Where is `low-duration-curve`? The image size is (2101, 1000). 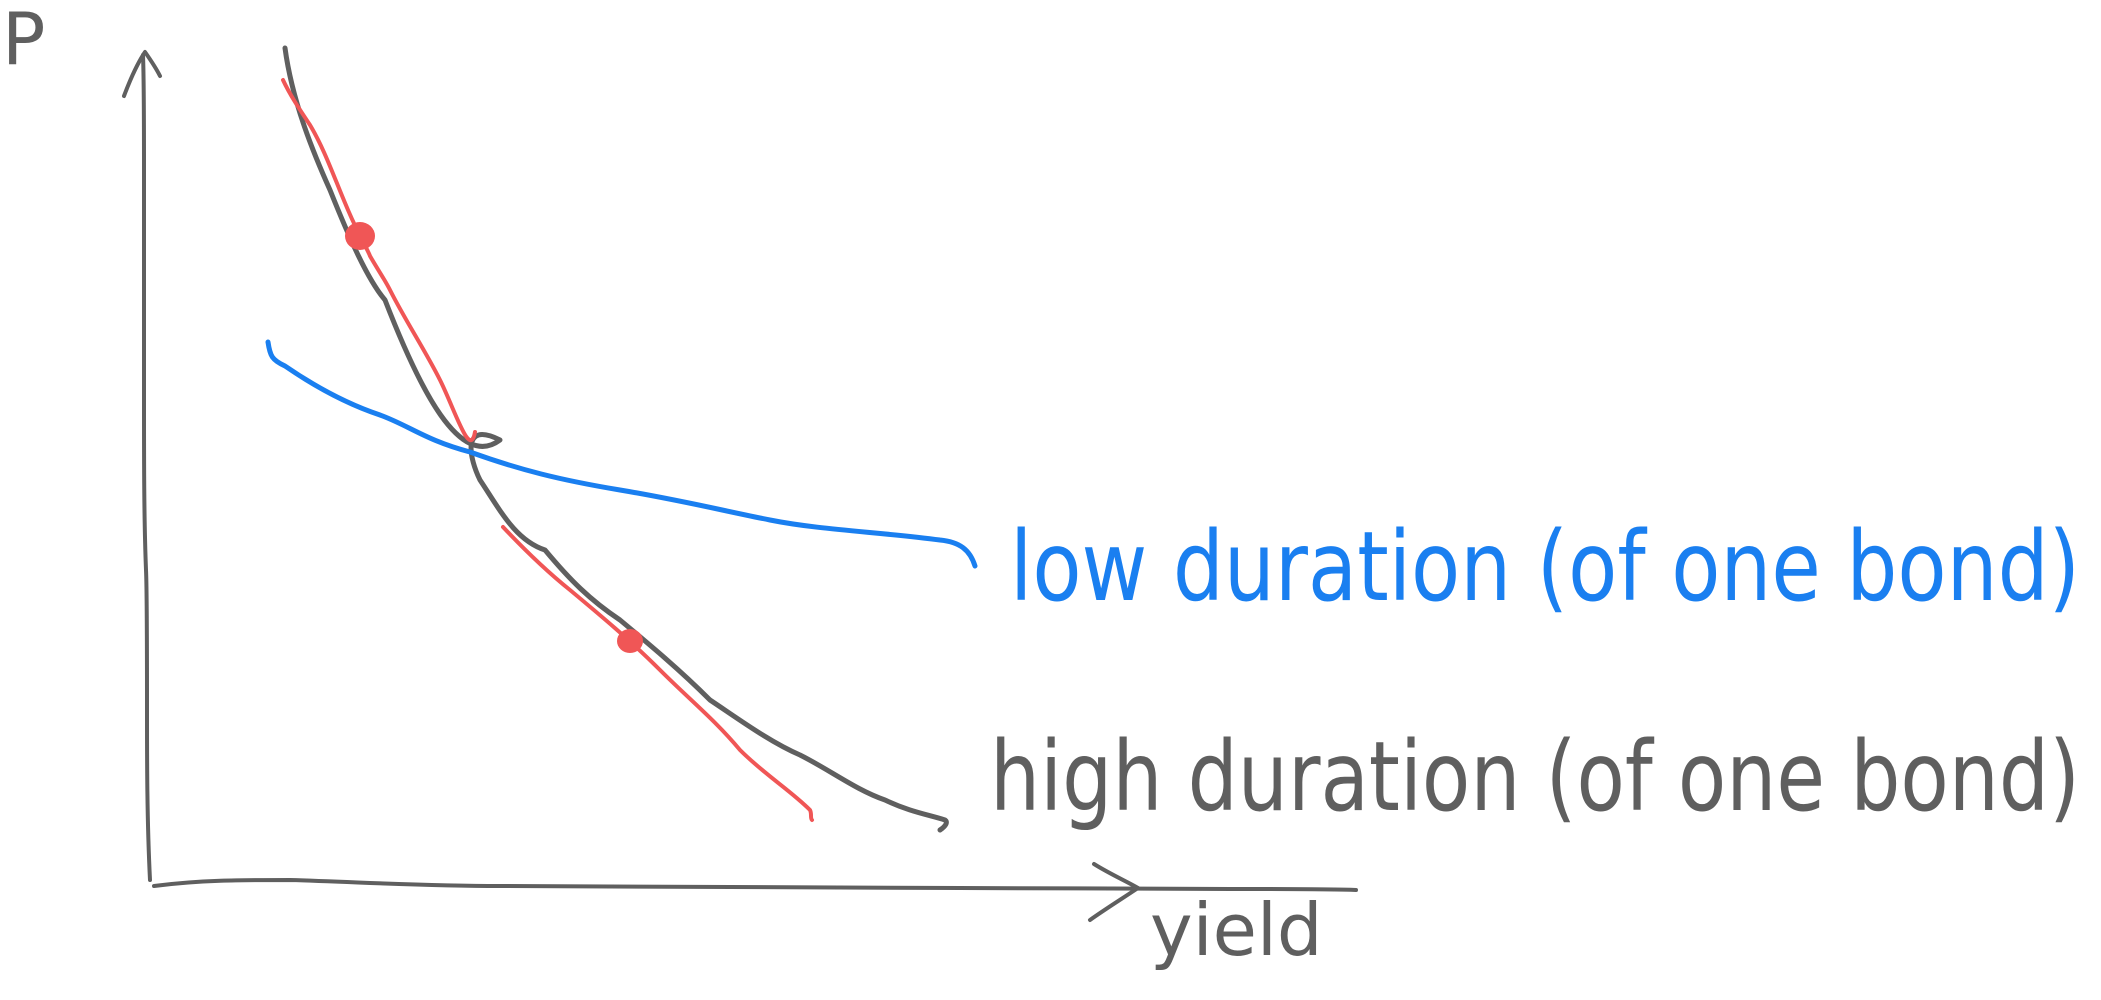 low-duration-curve is located at coordinates (621, 454).